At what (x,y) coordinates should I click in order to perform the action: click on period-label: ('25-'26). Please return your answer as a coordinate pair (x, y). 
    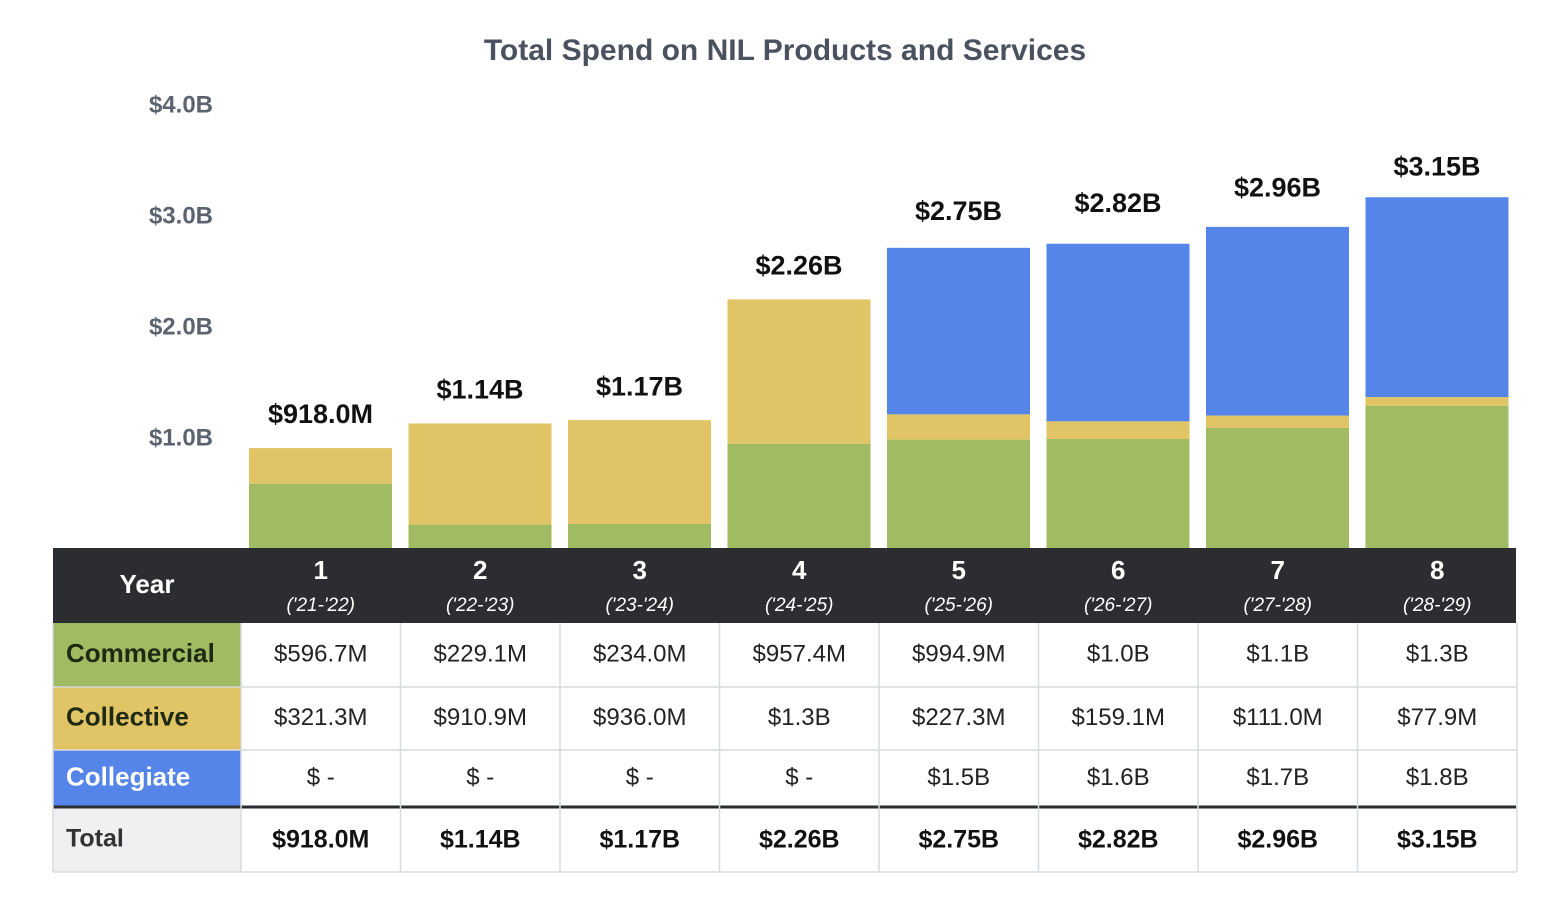
    Looking at the image, I should click on (958, 605).